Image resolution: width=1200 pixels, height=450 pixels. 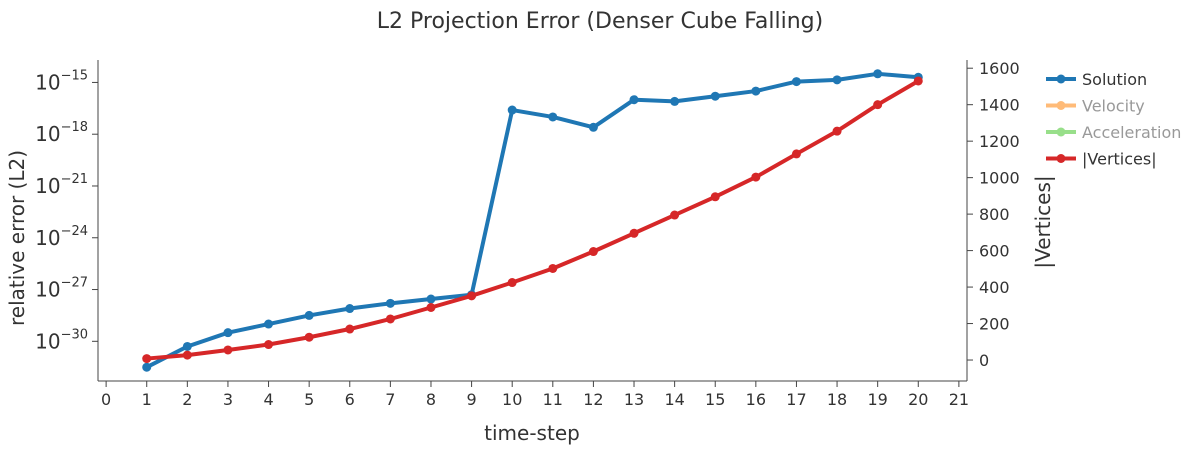 I want to click on x-tick-label: 1, so click(x=147, y=399).